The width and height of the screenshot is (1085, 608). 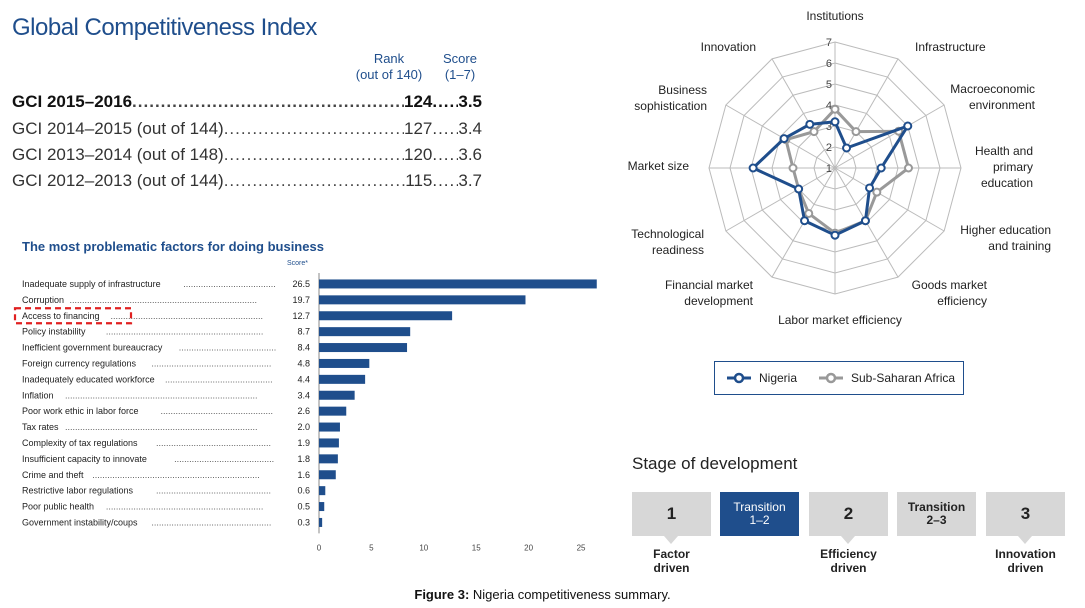 What do you see at coordinates (303, 395) in the screenshot?
I see `bar-value-label: 3.4` at bounding box center [303, 395].